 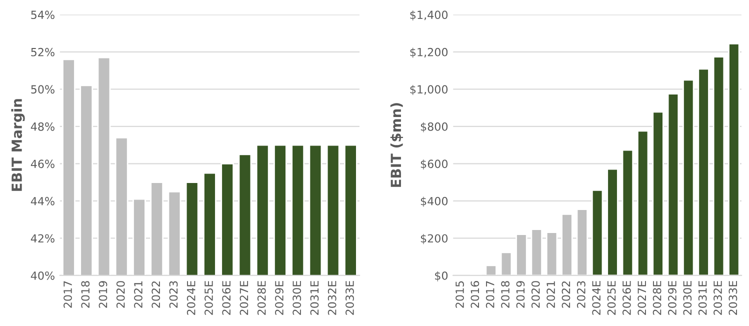 What do you see at coordinates (429, 90) in the screenshot?
I see `y-tick-label: $1,000` at bounding box center [429, 90].